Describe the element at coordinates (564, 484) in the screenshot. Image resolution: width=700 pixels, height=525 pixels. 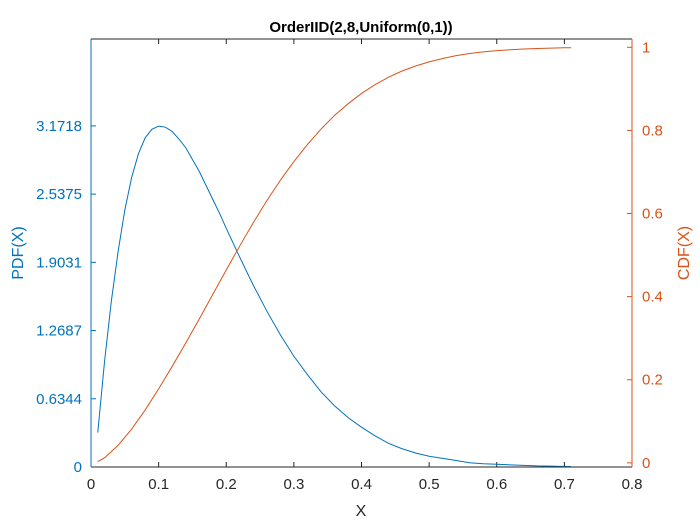
I see `x-tick-label: 0.7` at that location.